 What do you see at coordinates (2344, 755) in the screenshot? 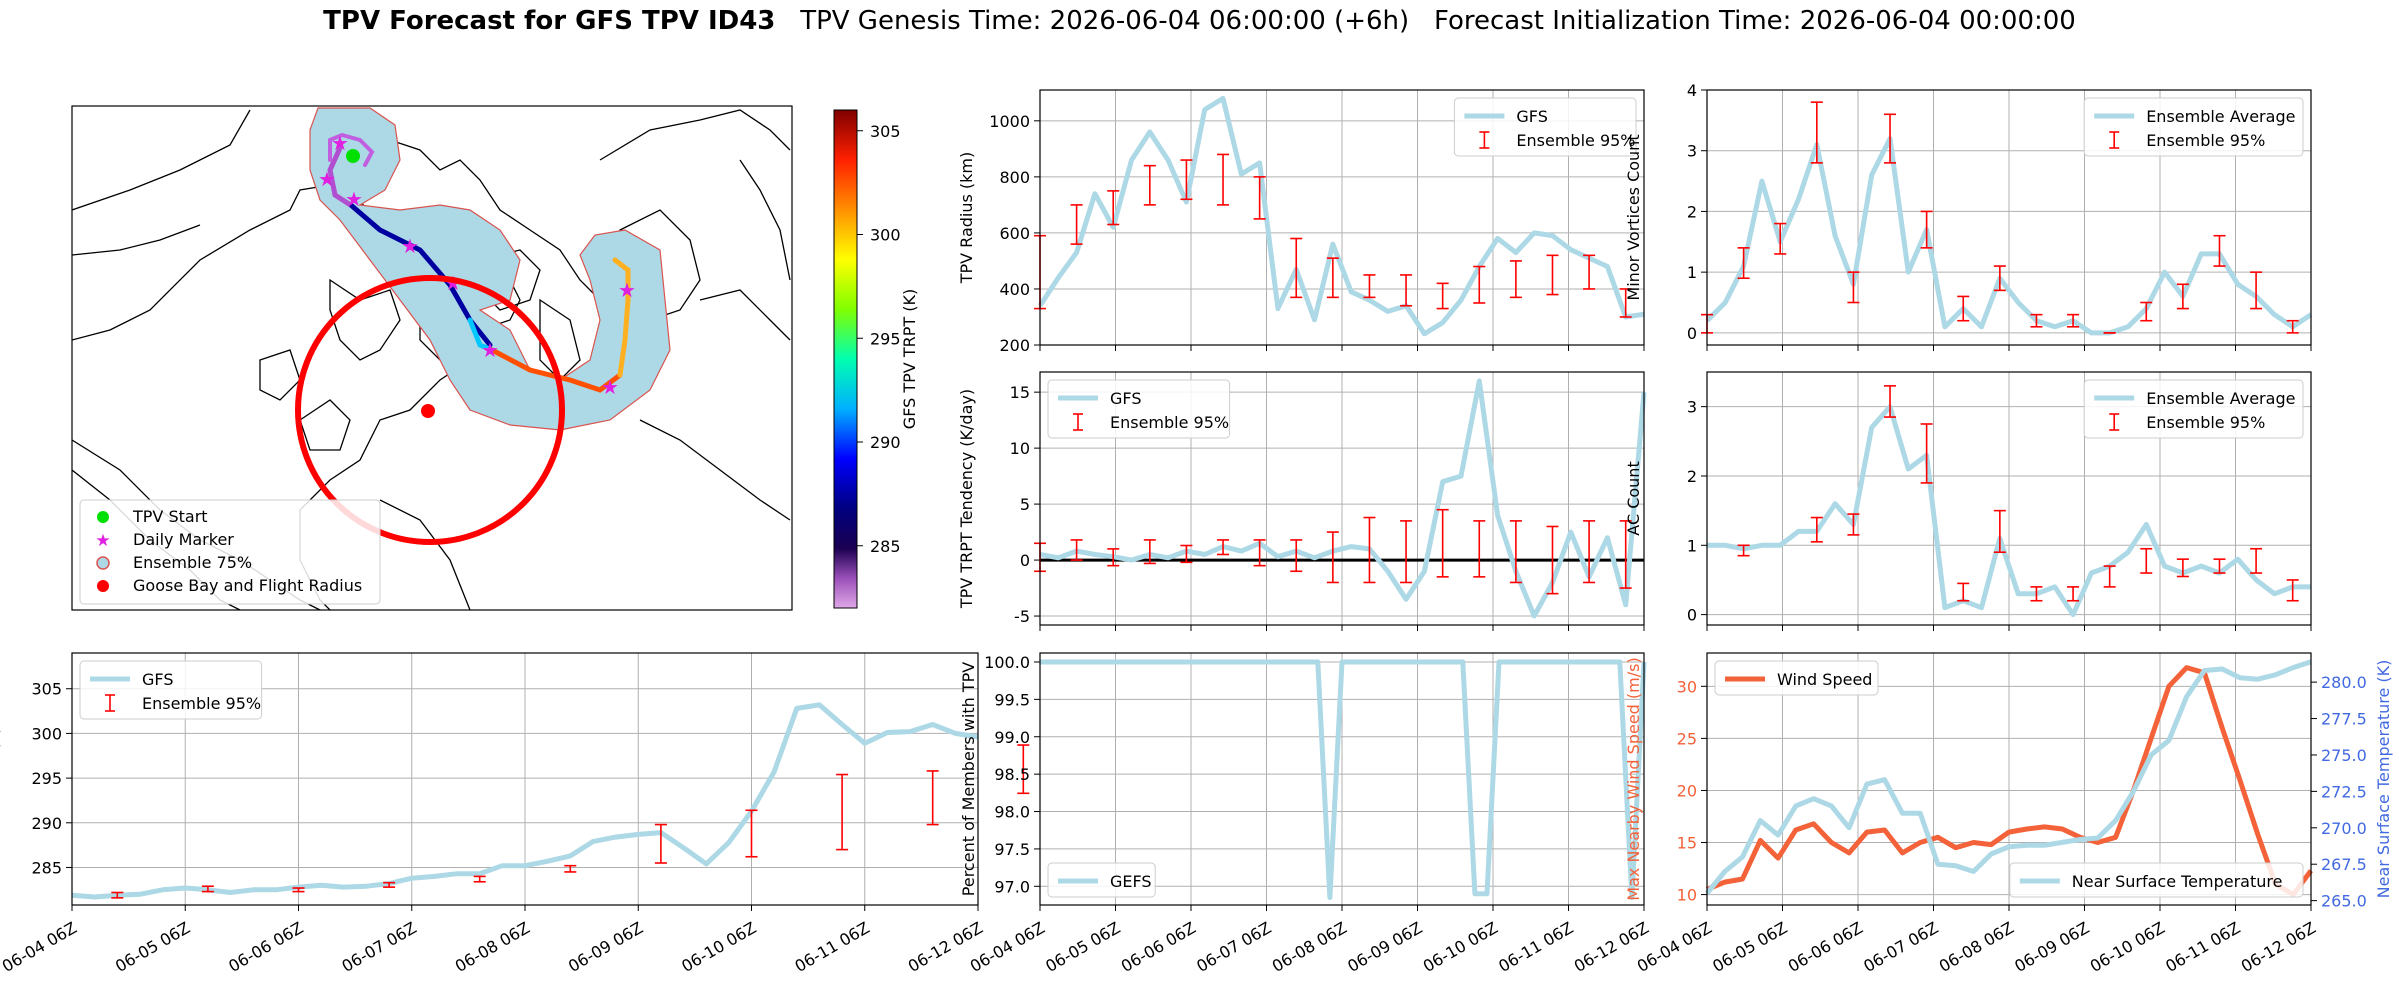
I see `y-right-tick-label: 275.0` at bounding box center [2344, 755].